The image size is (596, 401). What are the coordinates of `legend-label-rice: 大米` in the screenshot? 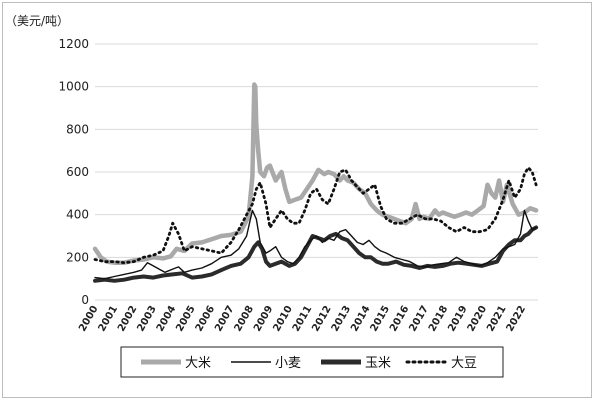 It's located at (198, 363).